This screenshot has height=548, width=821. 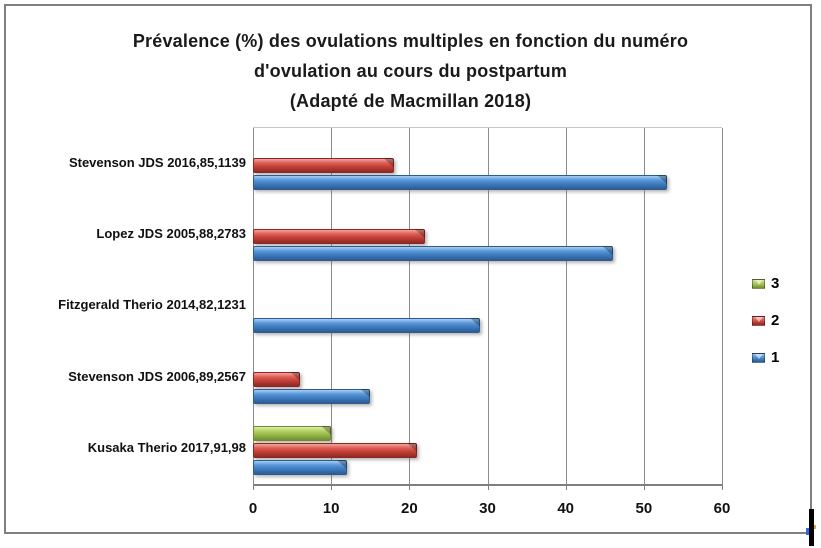 I want to click on legend-entry-1: 1, so click(x=766, y=357).